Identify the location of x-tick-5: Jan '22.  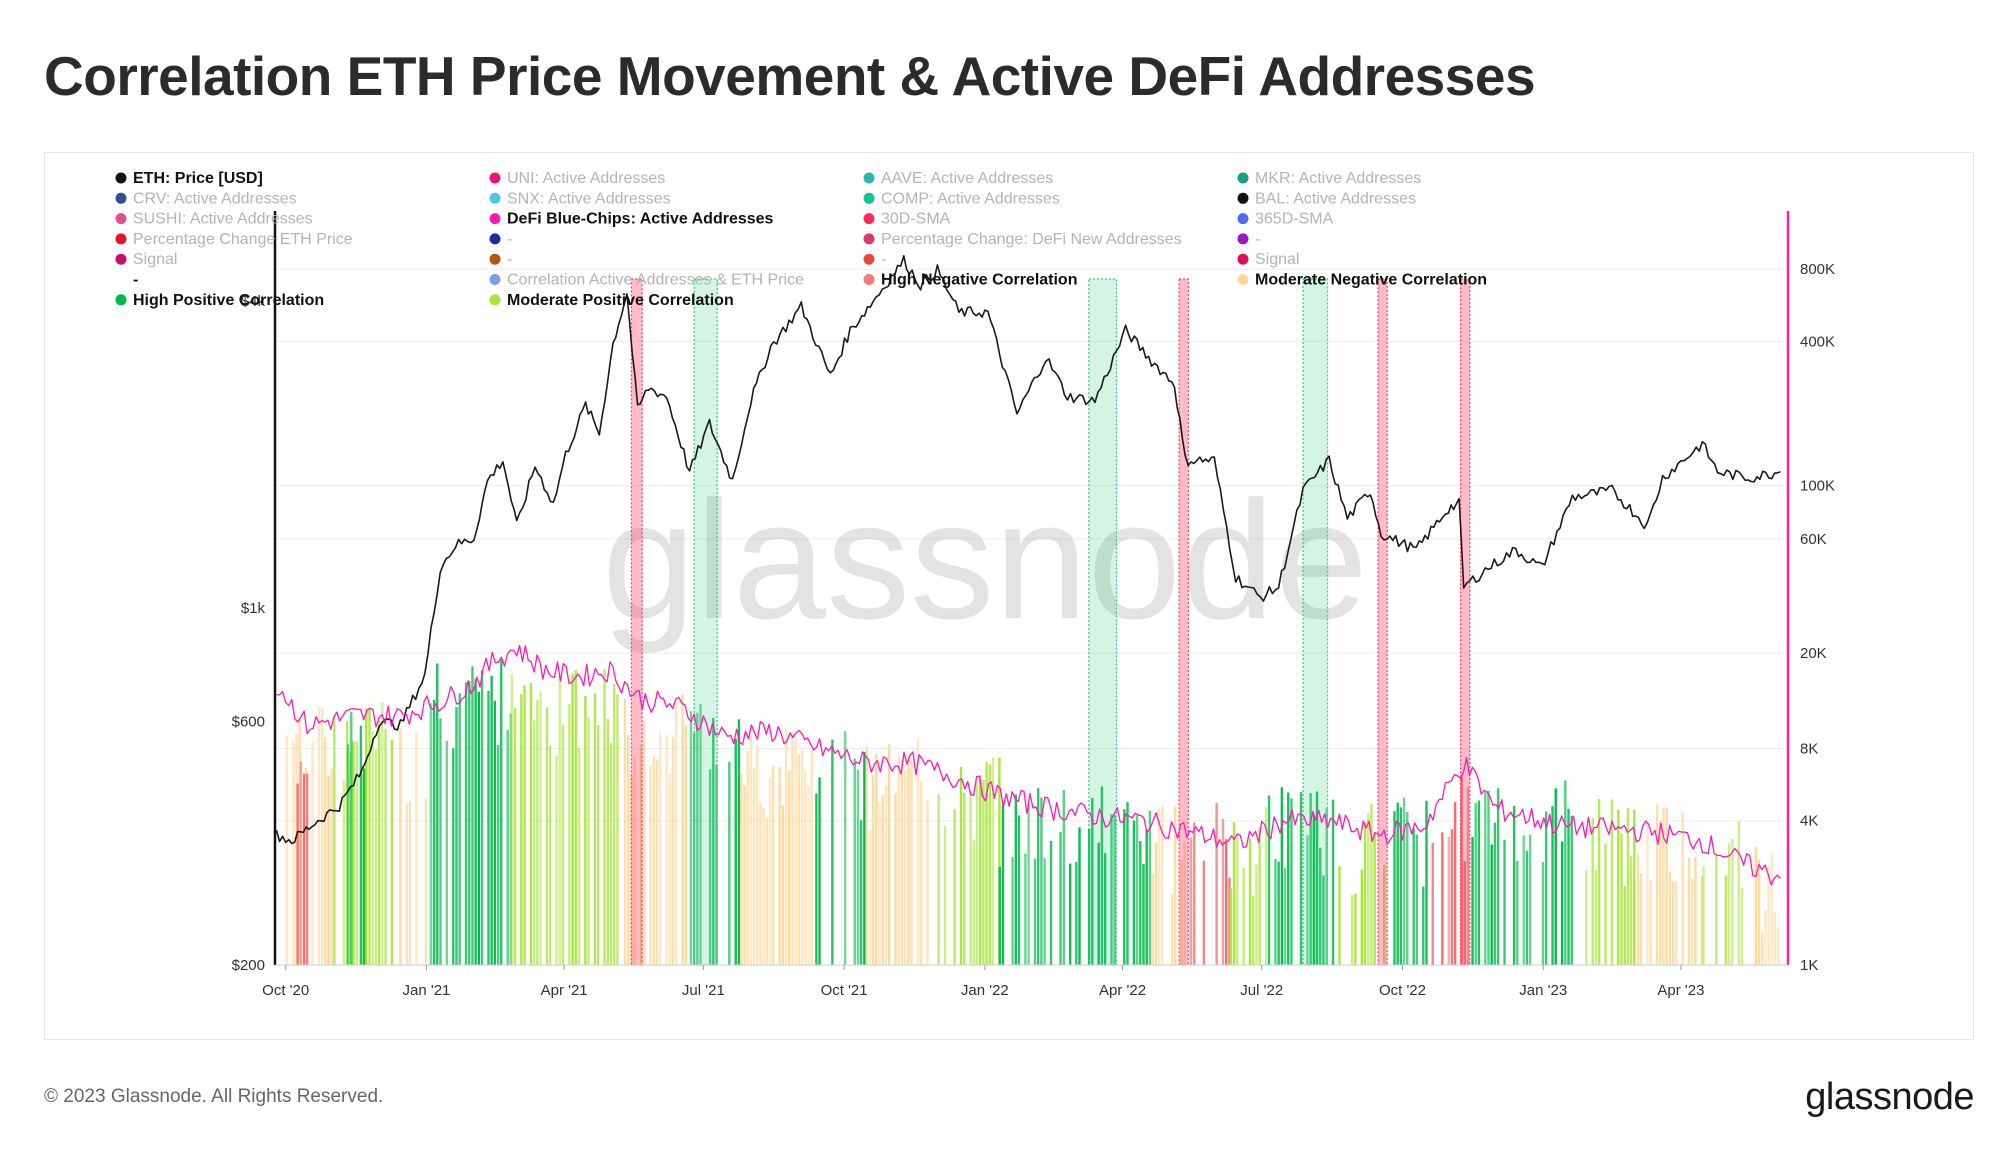
(985, 990).